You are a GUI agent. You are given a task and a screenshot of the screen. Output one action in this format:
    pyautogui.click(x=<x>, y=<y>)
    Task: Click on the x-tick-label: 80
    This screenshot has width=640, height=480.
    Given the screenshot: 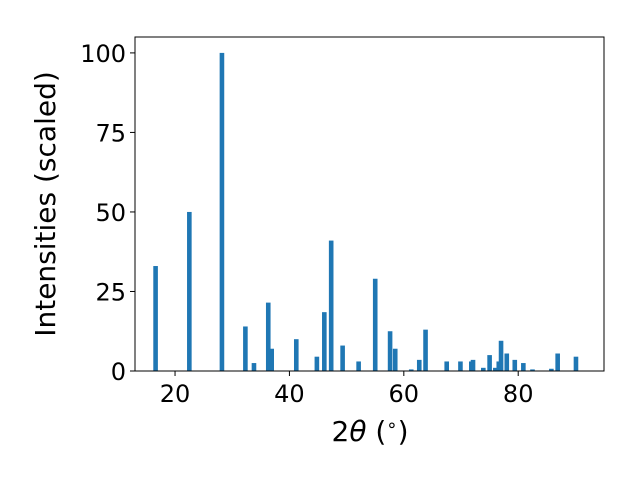 What is the action you would take?
    pyautogui.click(x=518, y=394)
    